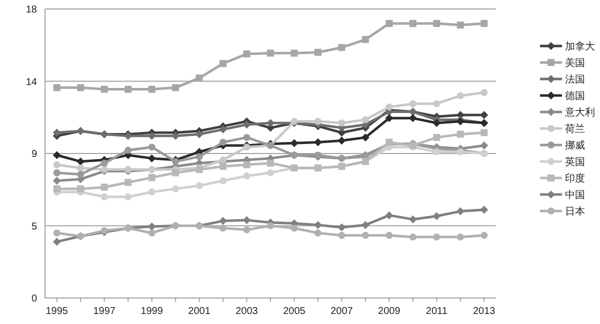 The image size is (600, 324). I want to click on x-tick-label: 2011, so click(437, 311).